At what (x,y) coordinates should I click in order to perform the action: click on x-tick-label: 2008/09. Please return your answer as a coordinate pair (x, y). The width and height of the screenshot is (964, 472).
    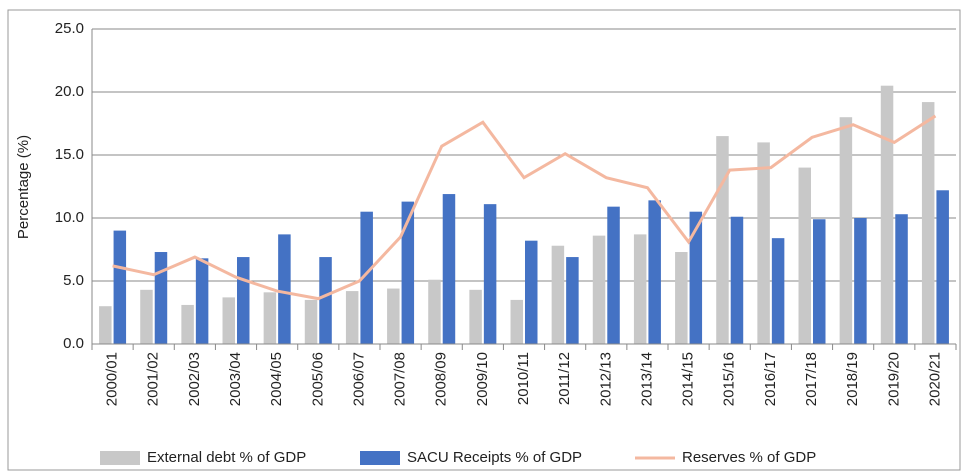
    Looking at the image, I should click on (441, 379).